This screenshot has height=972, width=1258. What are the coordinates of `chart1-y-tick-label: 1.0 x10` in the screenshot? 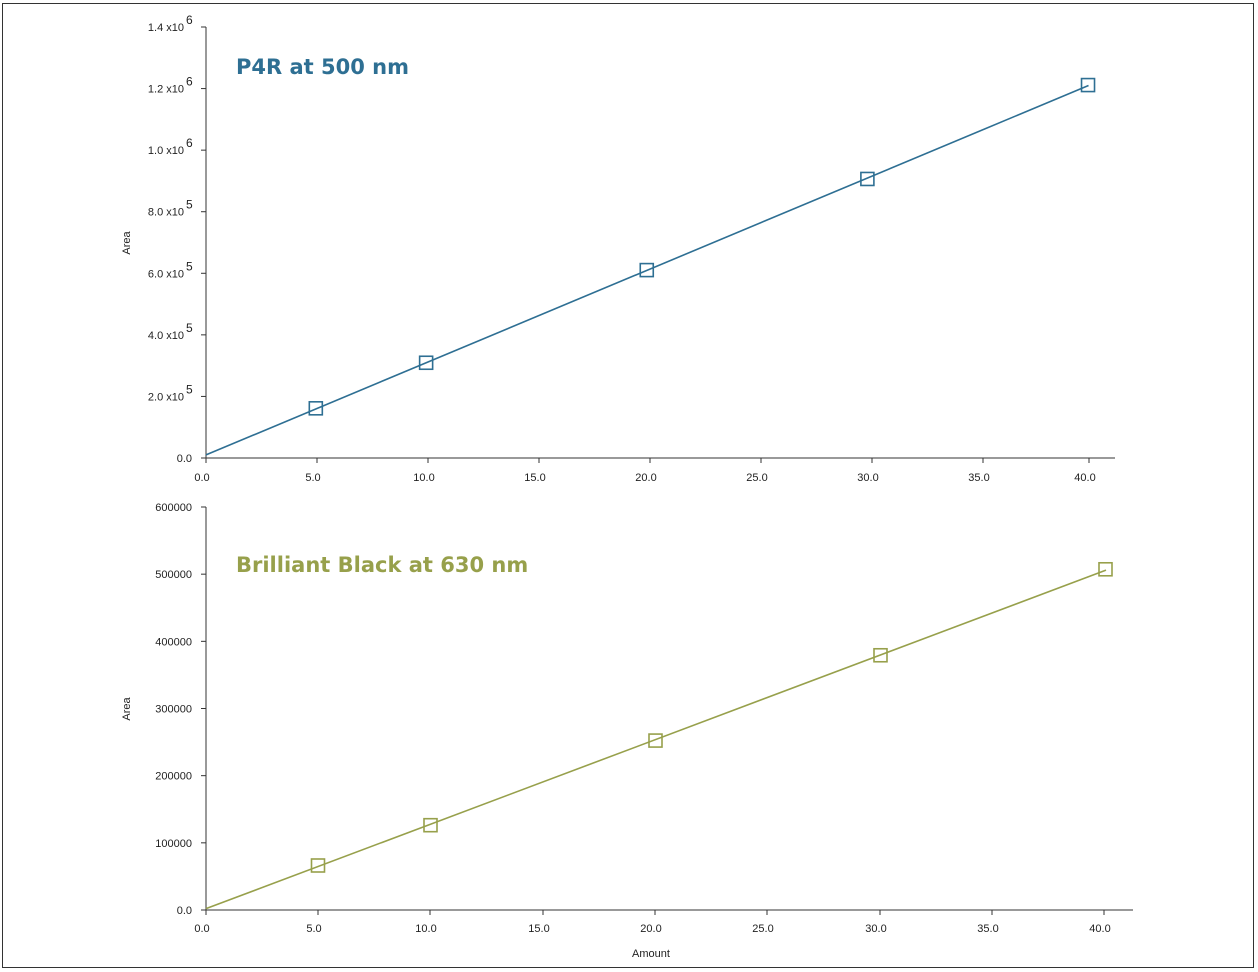 It's located at (166, 151).